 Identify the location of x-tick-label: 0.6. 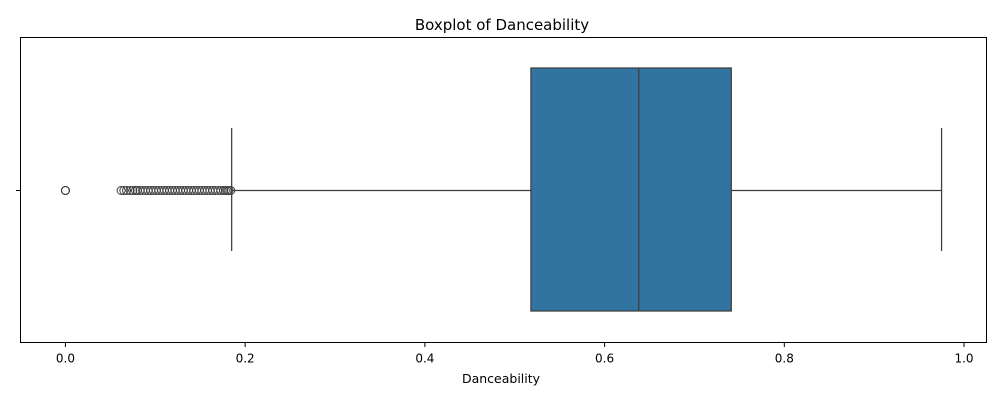
(604, 359).